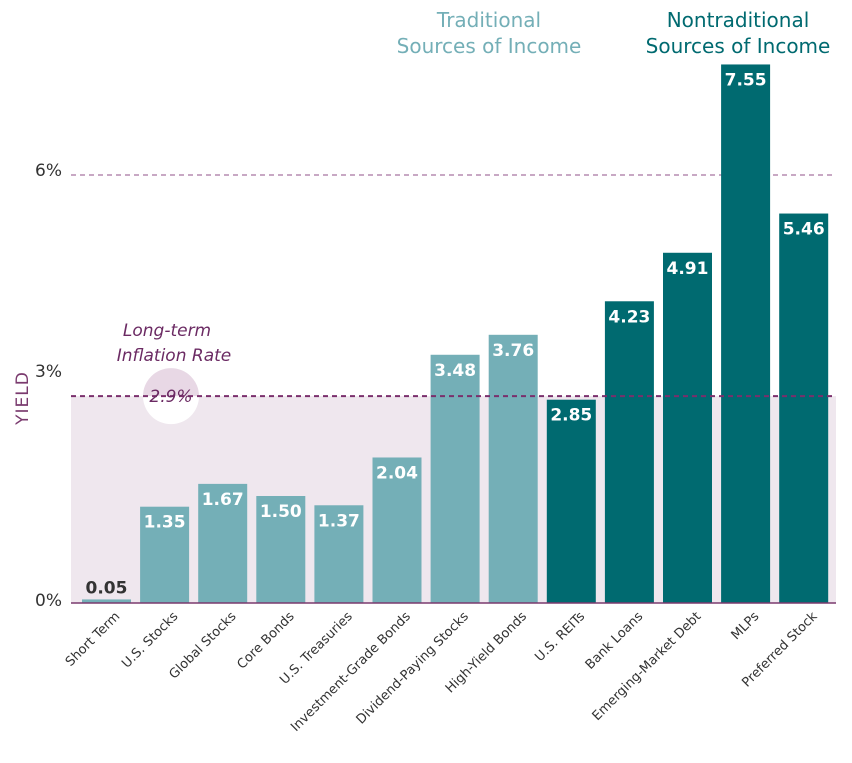 This screenshot has width=852, height=763. Describe the element at coordinates (804, 230) in the screenshot. I see `bar-value-label: 5.46` at that location.